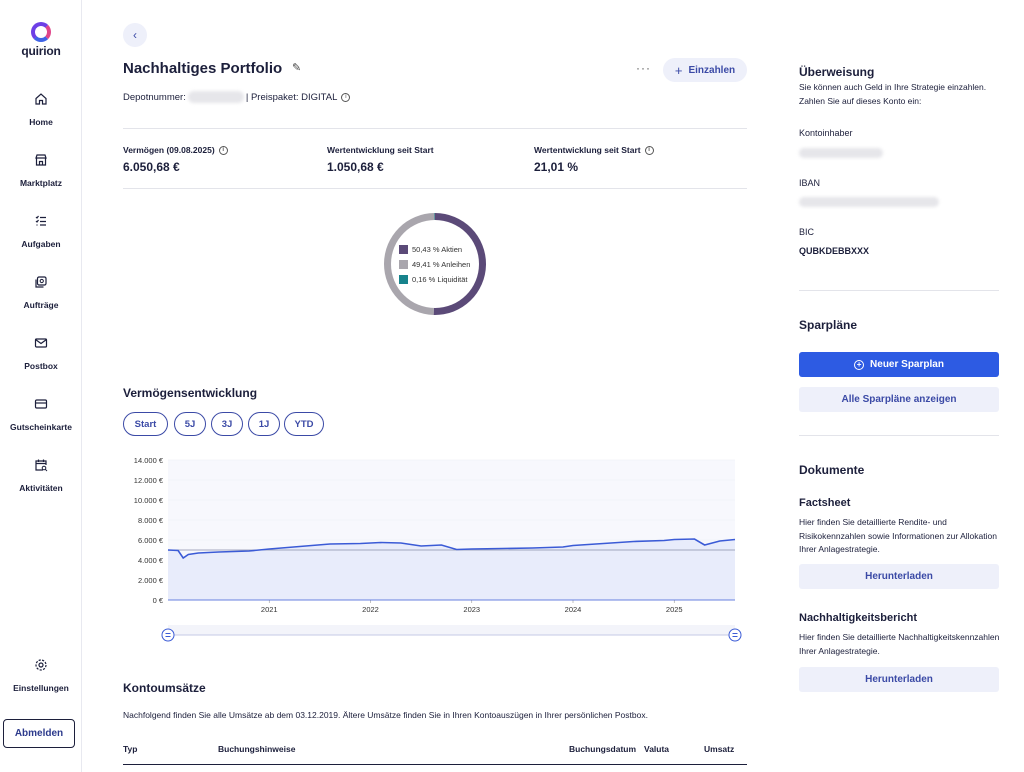  What do you see at coordinates (41, 111) in the screenshot?
I see `sidebar-item-home: Home` at bounding box center [41, 111].